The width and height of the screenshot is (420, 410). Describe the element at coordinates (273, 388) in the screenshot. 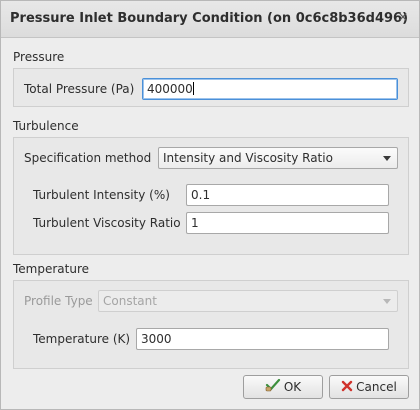

I see `check-hand-icon` at that location.